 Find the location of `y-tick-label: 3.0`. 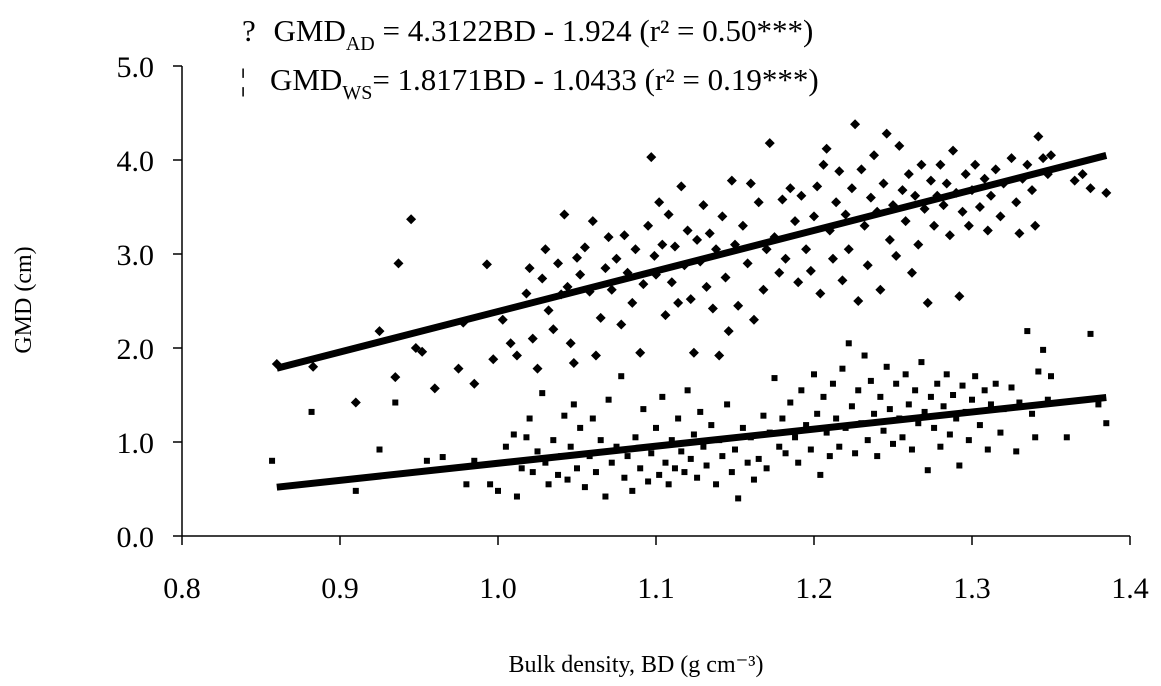

y-tick-label: 3.0 is located at coordinates (136, 255).